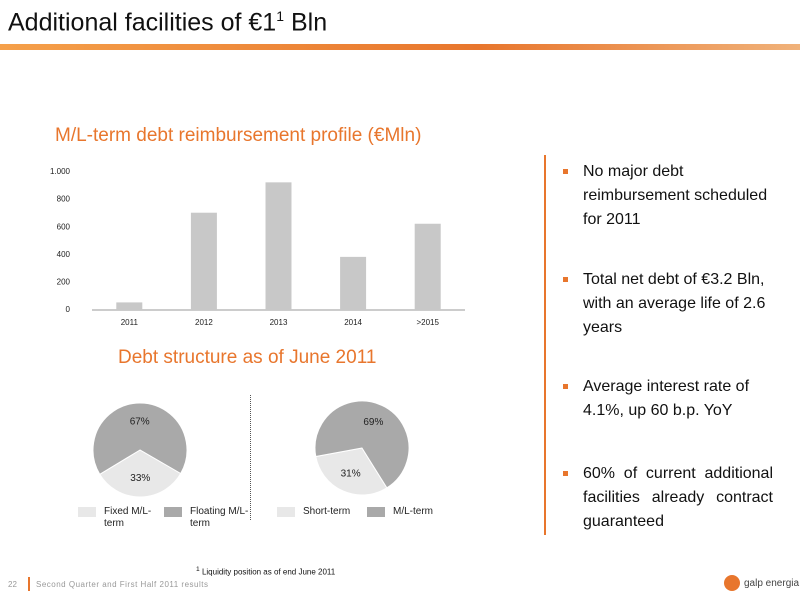  What do you see at coordinates (400, 47) in the screenshot?
I see `title-rule` at bounding box center [400, 47].